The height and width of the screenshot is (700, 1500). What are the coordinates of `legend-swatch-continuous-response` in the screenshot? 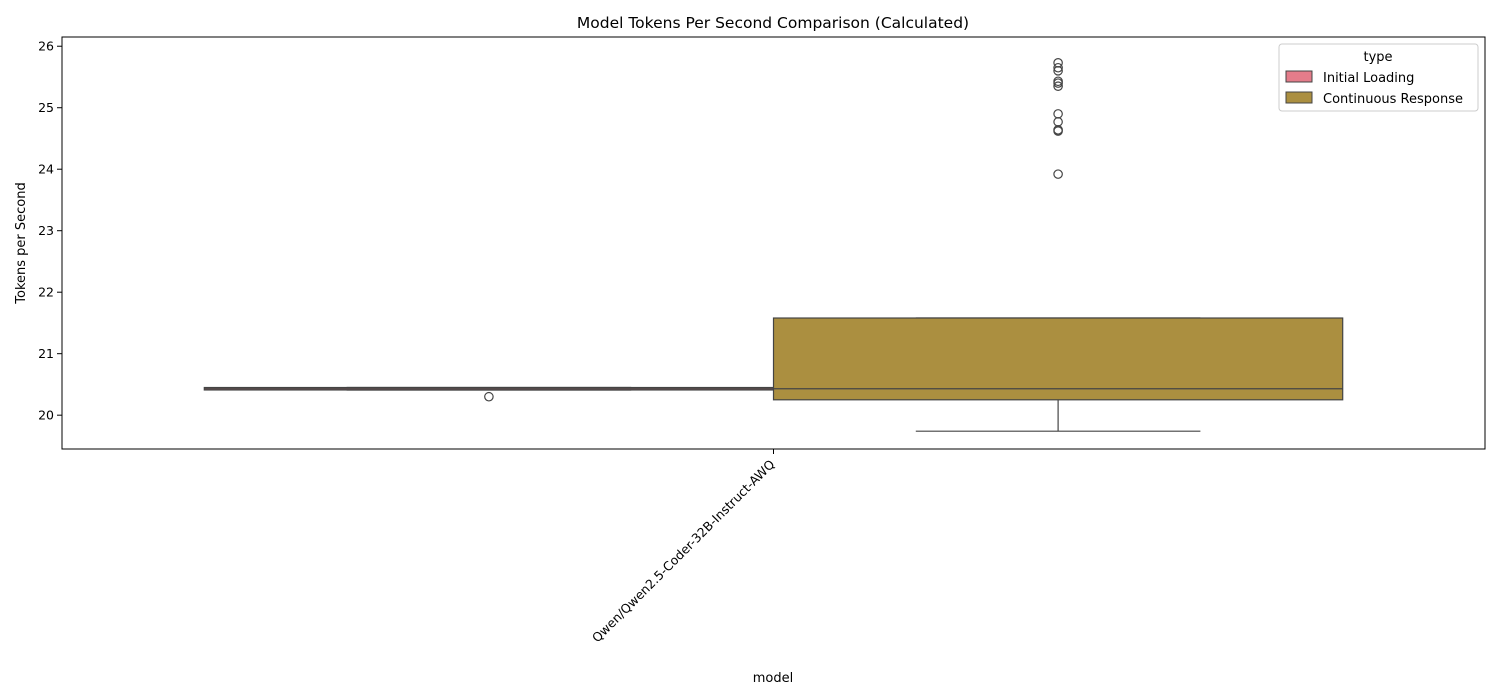 It's located at (1299, 97).